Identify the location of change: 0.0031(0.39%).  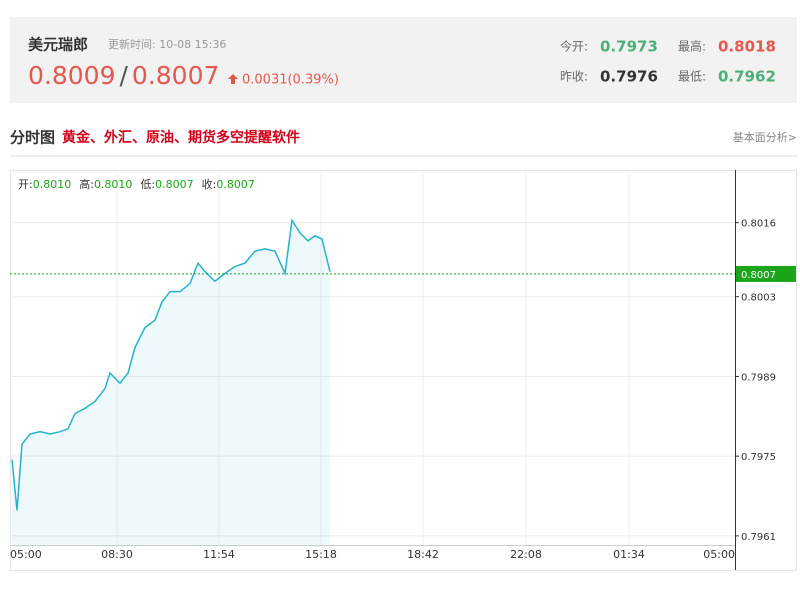
(290, 80).